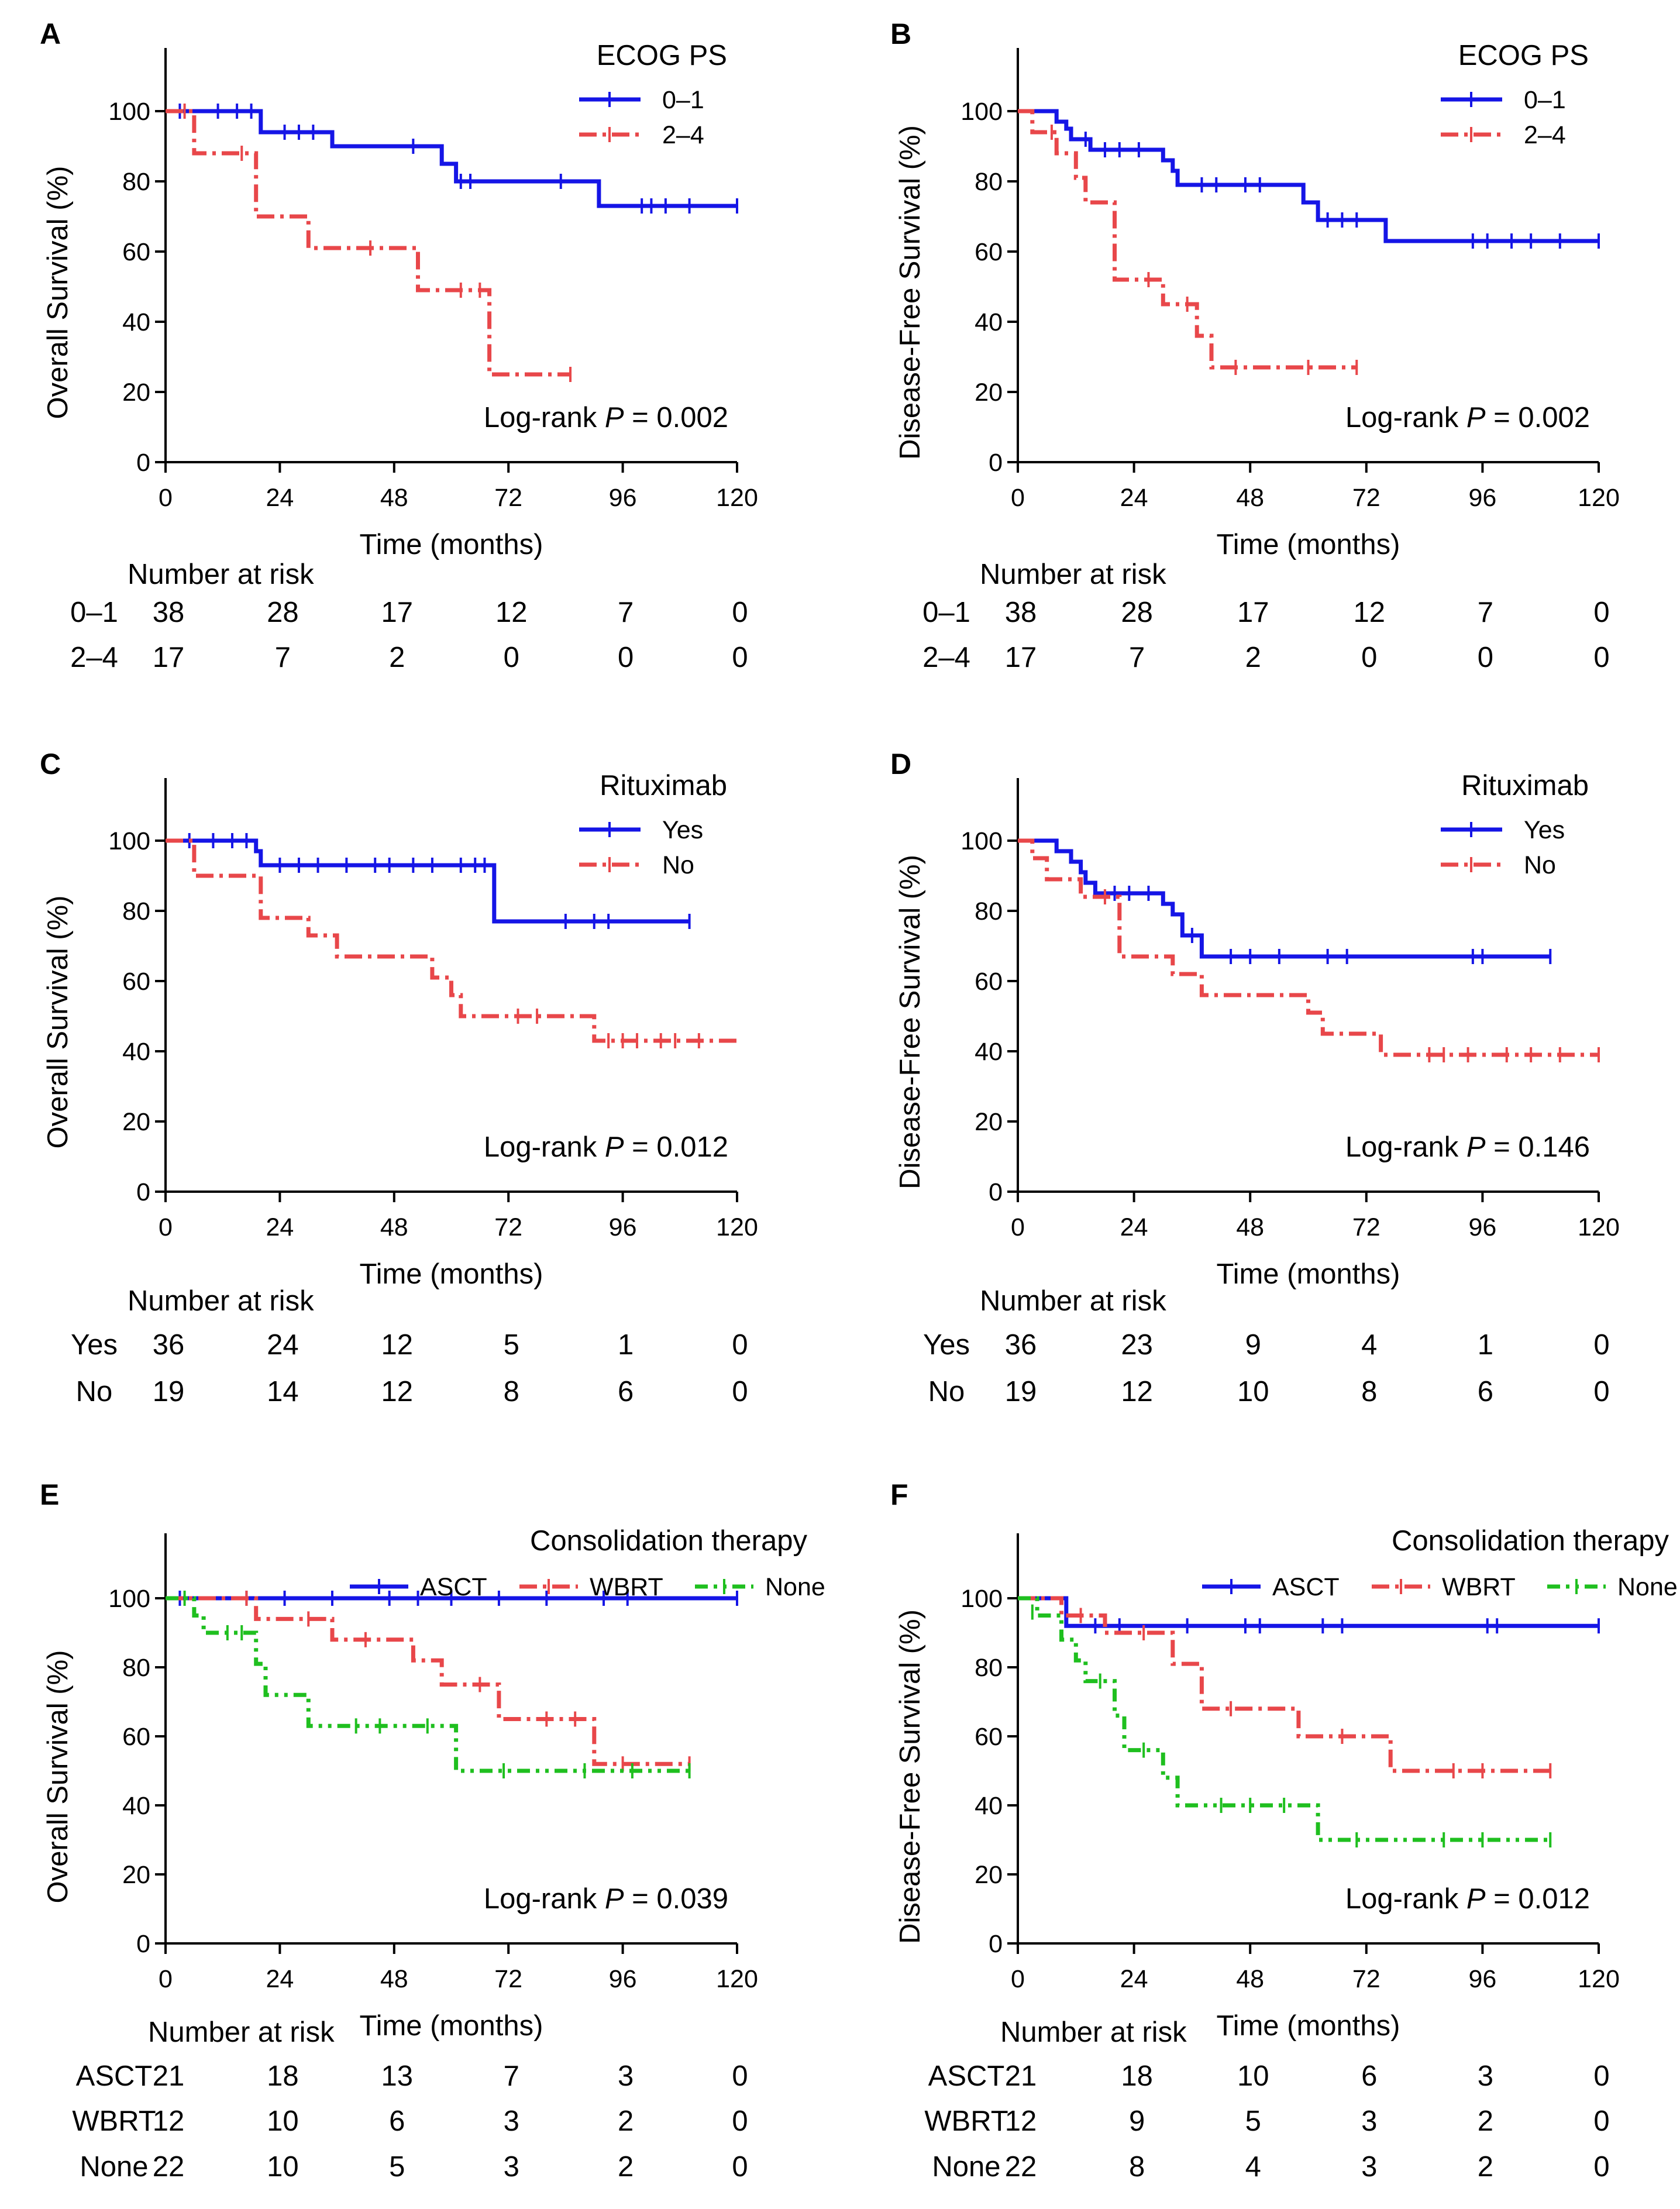 This screenshot has width=1680, height=2209. Describe the element at coordinates (452, 1599) in the screenshot. I see `series-ASCT` at that location.